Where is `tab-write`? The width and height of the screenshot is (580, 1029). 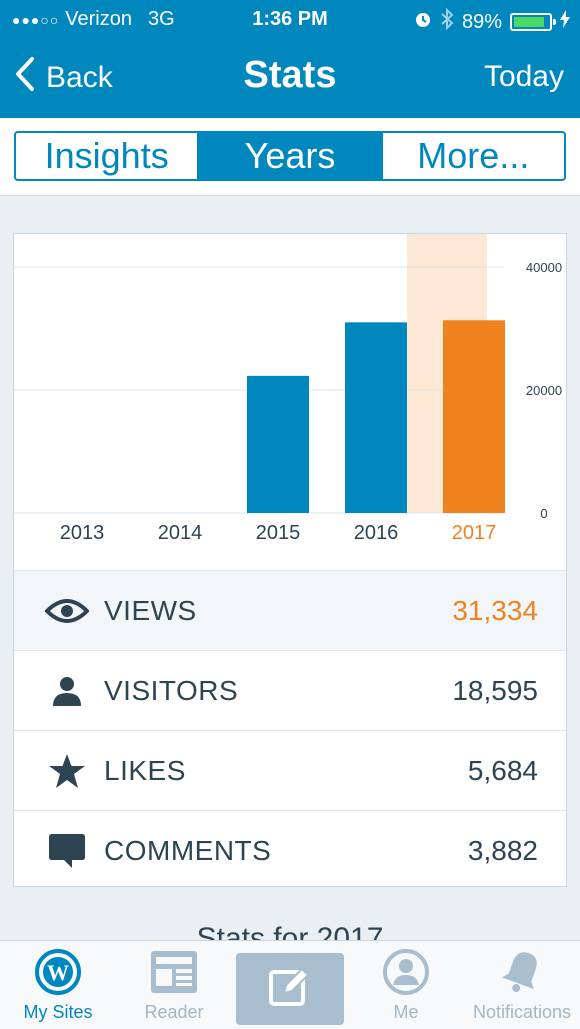
tab-write is located at coordinates (290, 985).